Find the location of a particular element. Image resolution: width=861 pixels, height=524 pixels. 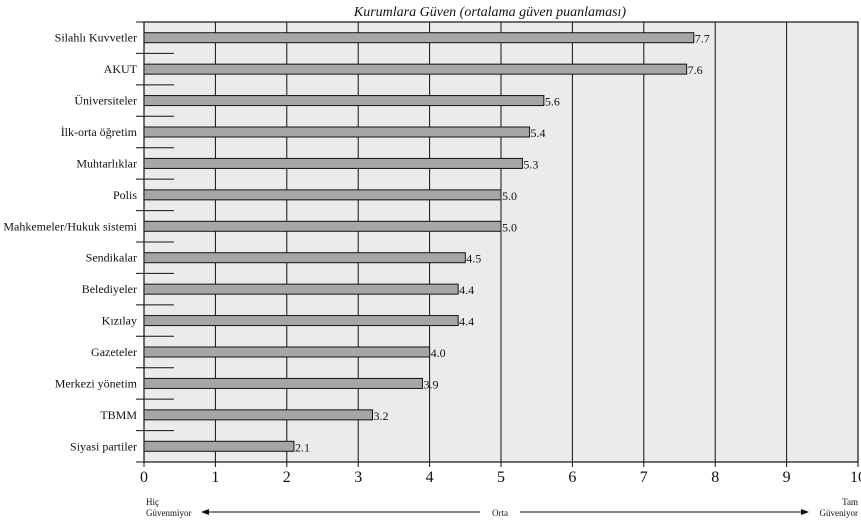

x-tick-label: 3 is located at coordinates (358, 477).